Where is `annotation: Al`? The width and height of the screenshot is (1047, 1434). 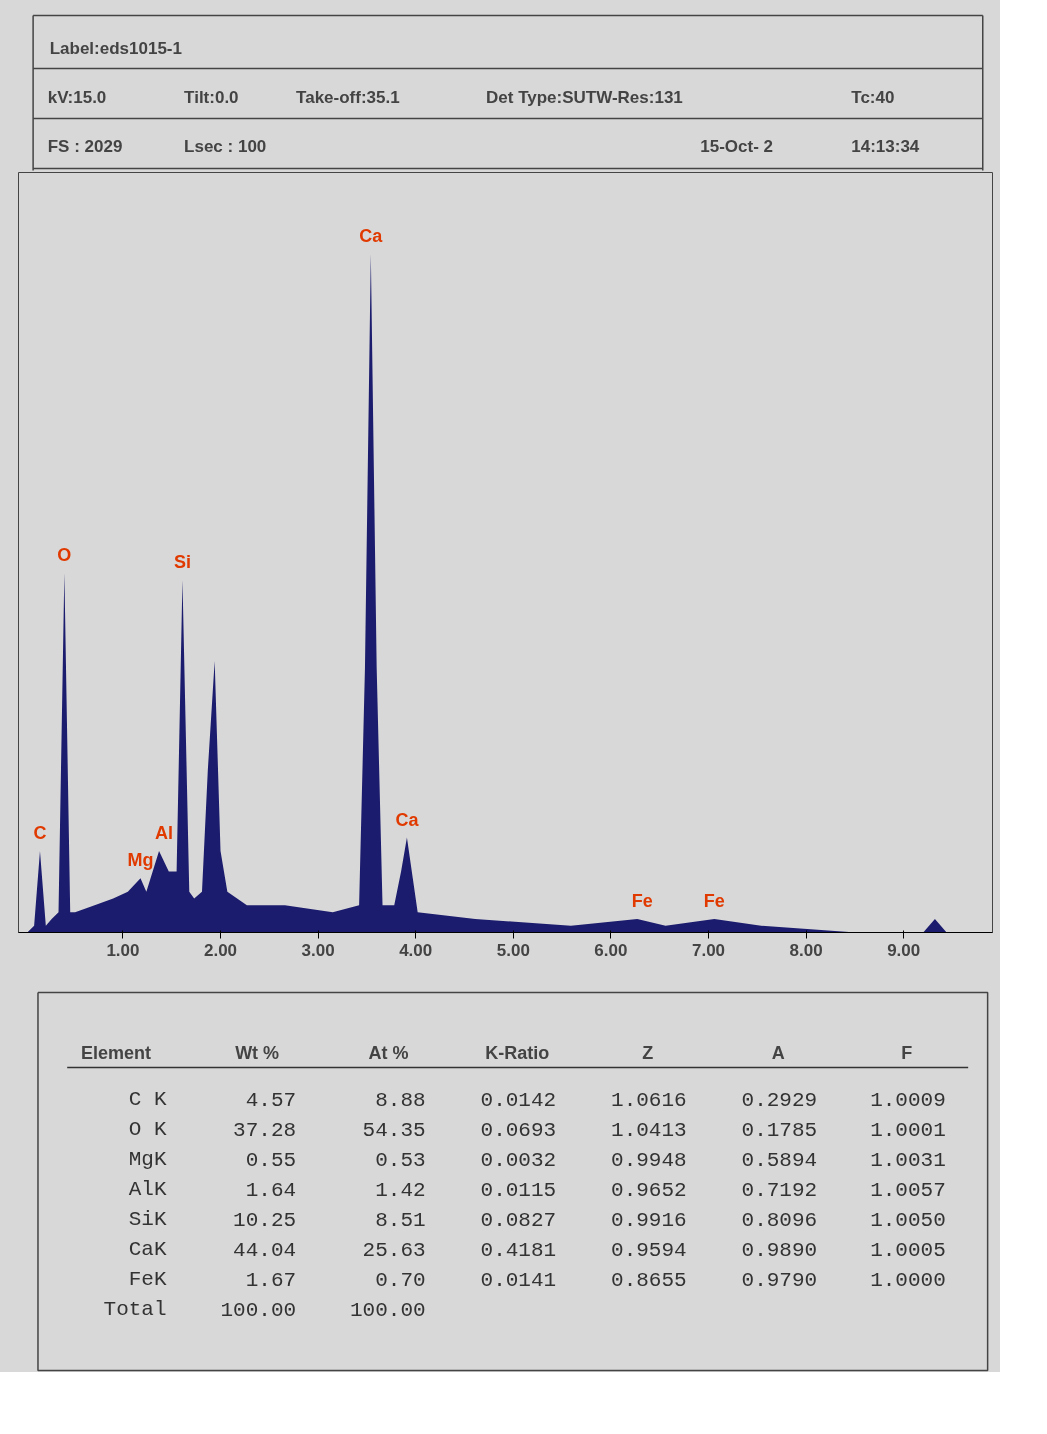 annotation: Al is located at coordinates (163, 833).